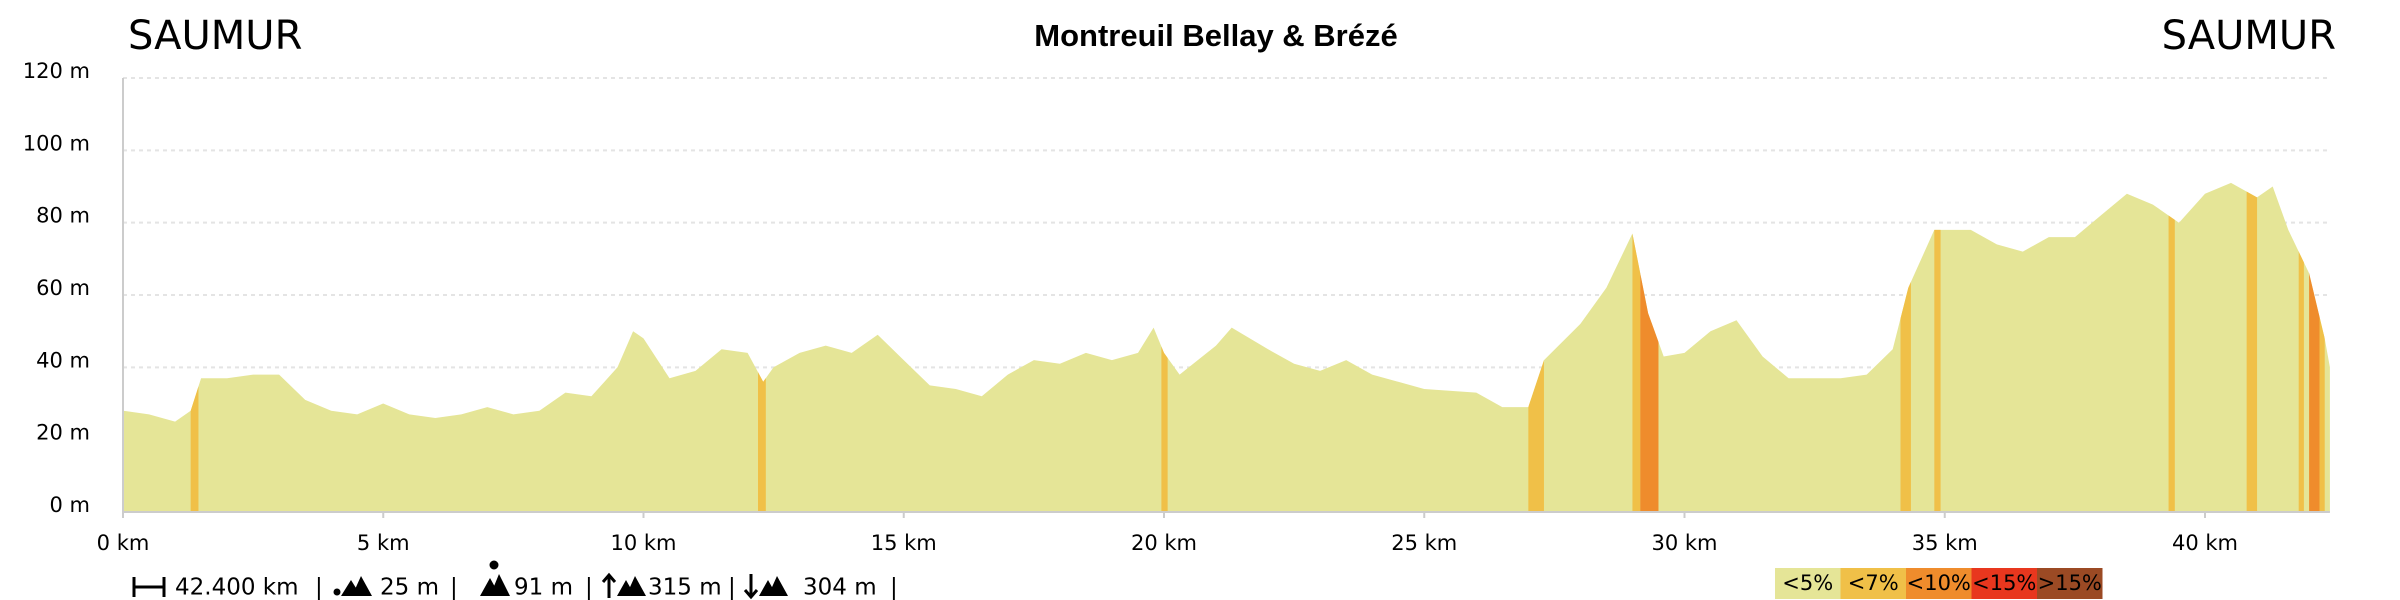  I want to click on y-tick-label: 20 m, so click(63, 433).